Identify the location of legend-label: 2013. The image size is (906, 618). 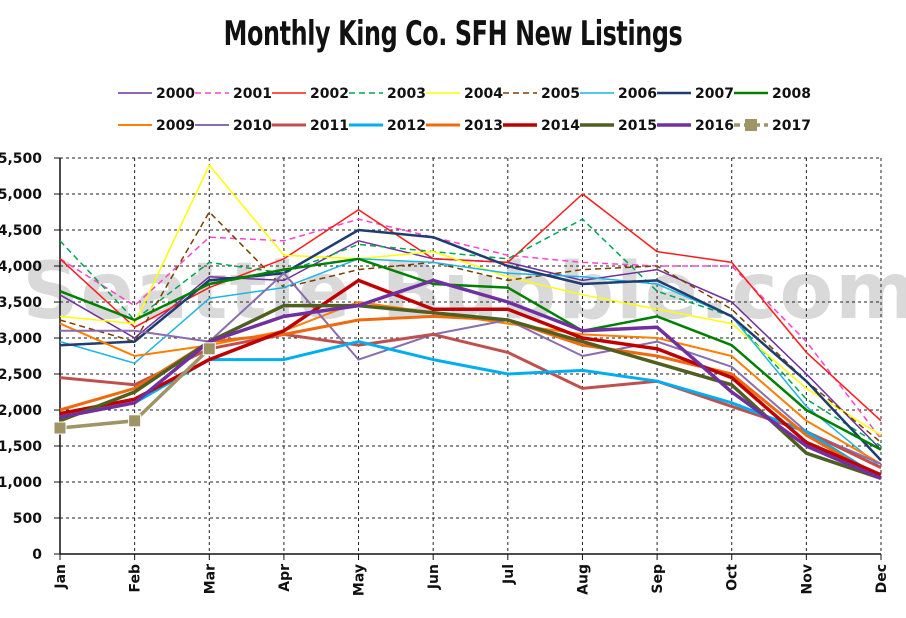
(483, 126).